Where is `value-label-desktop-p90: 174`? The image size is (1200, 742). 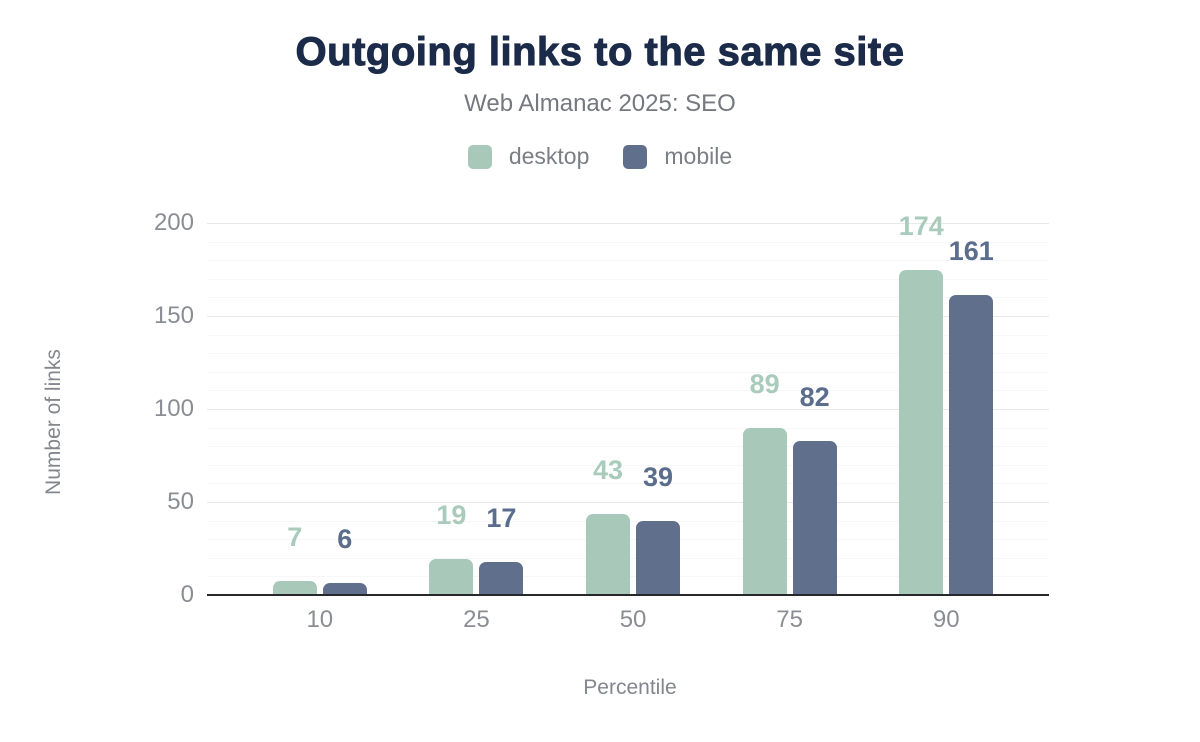 value-label-desktop-p90: 174 is located at coordinates (921, 226).